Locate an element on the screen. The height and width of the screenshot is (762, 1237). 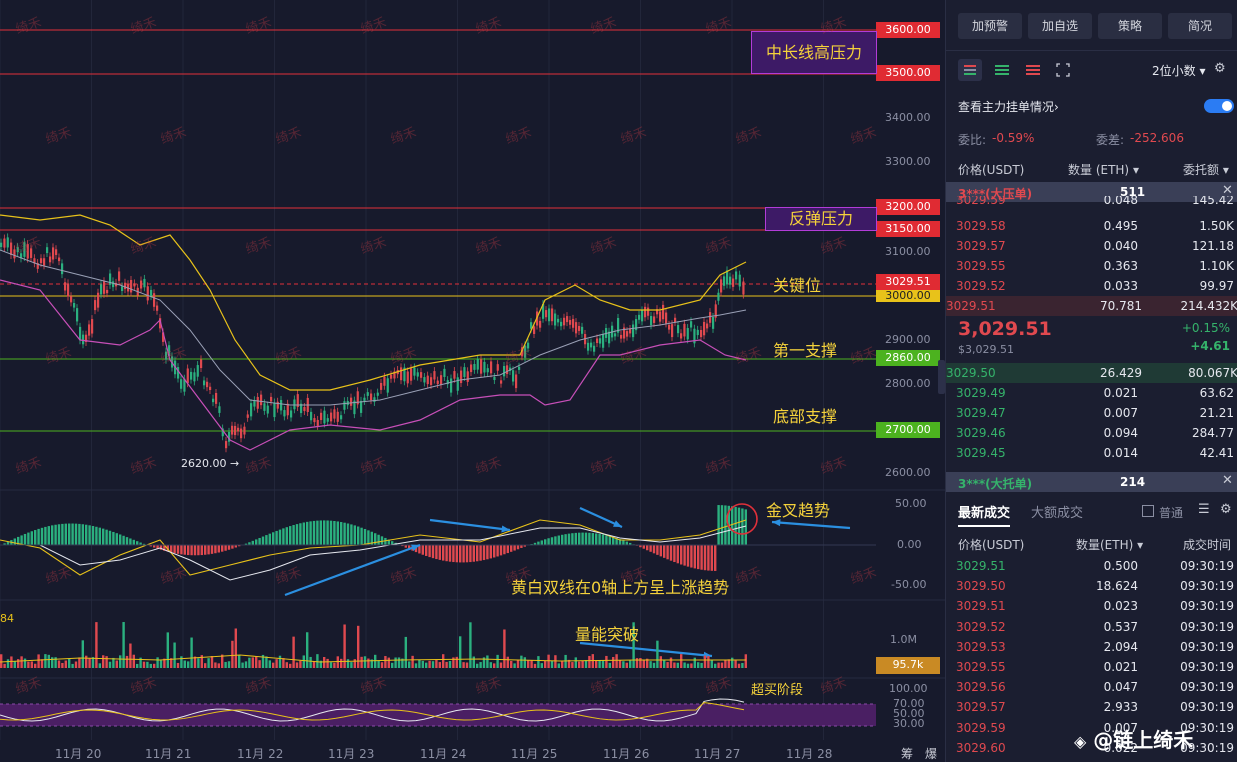
row-qty: 0.048 is located at coordinates (1120, 201).